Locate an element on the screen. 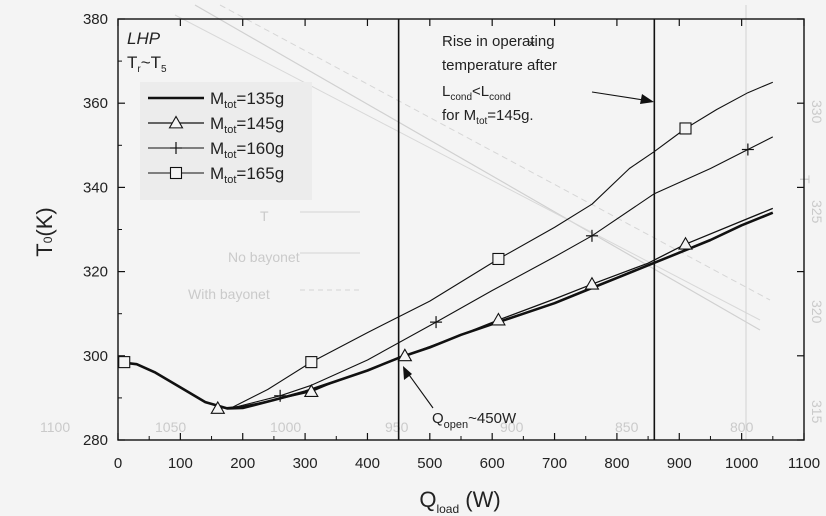  y-axis-label: T0(K) is located at coordinates (44, 231).